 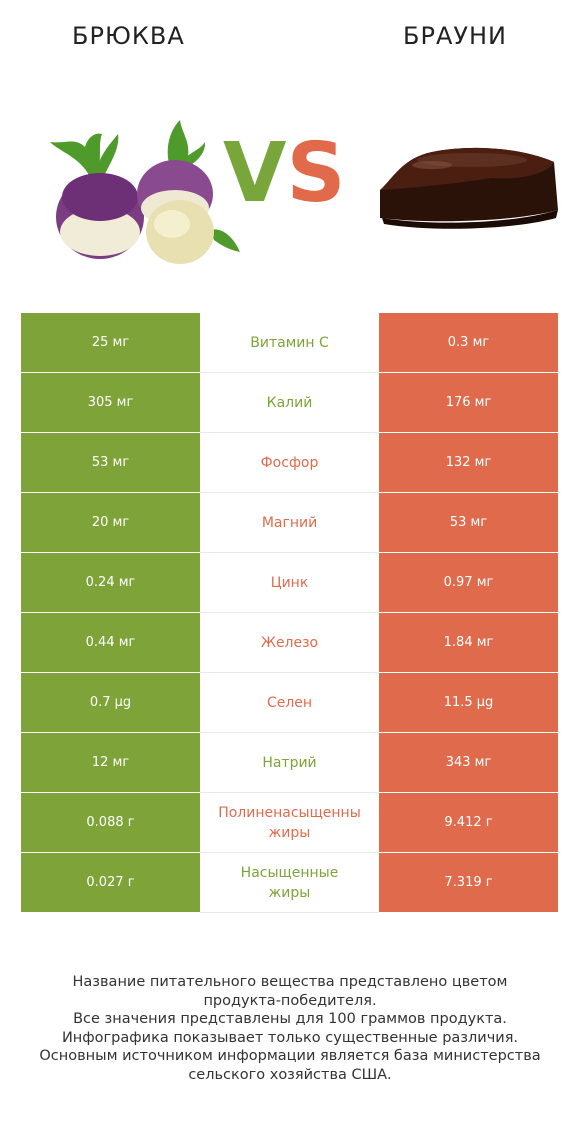 I want to click on nutrient-name: Натрий, so click(x=289, y=763).